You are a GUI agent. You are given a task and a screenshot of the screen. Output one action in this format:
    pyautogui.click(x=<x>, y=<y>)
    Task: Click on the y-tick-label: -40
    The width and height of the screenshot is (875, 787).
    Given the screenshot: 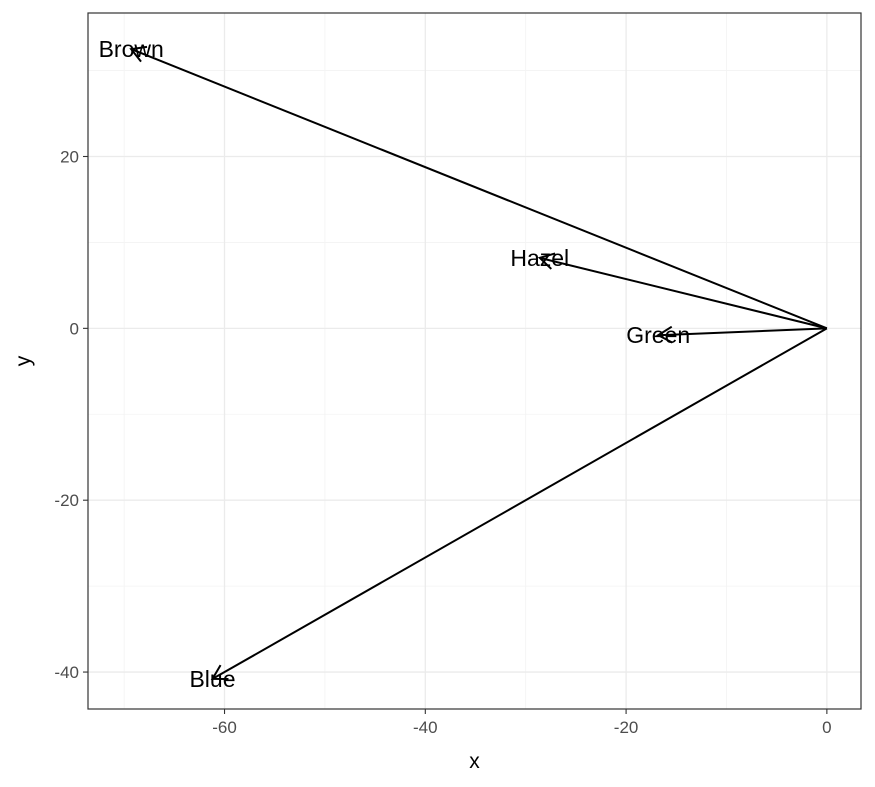 What is the action you would take?
    pyautogui.click(x=66, y=672)
    